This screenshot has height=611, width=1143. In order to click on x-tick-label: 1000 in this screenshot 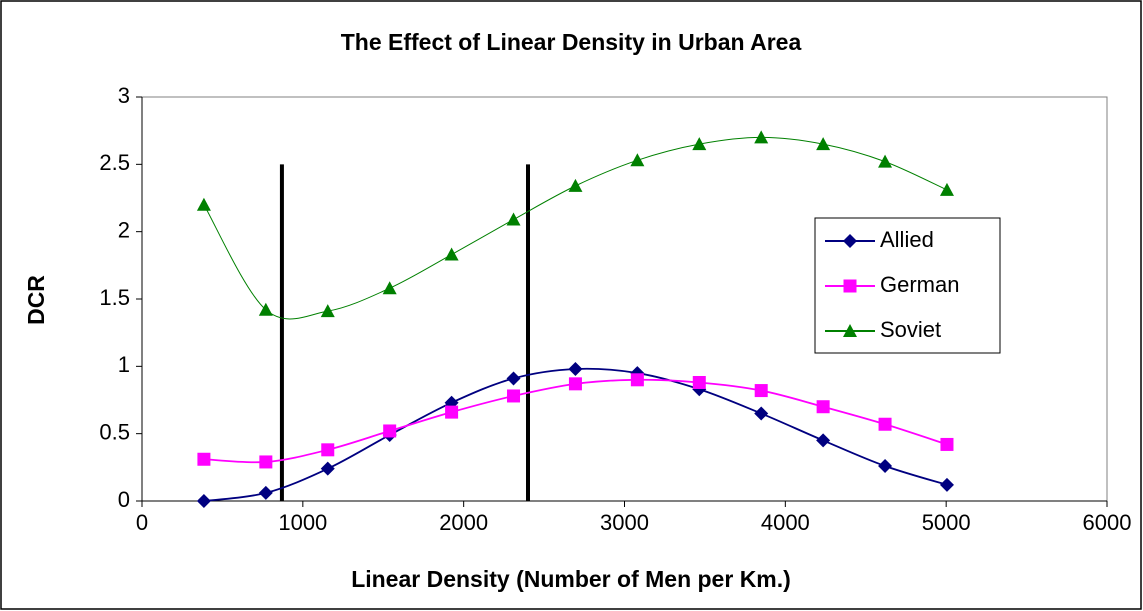, I will do `click(302, 522)`.